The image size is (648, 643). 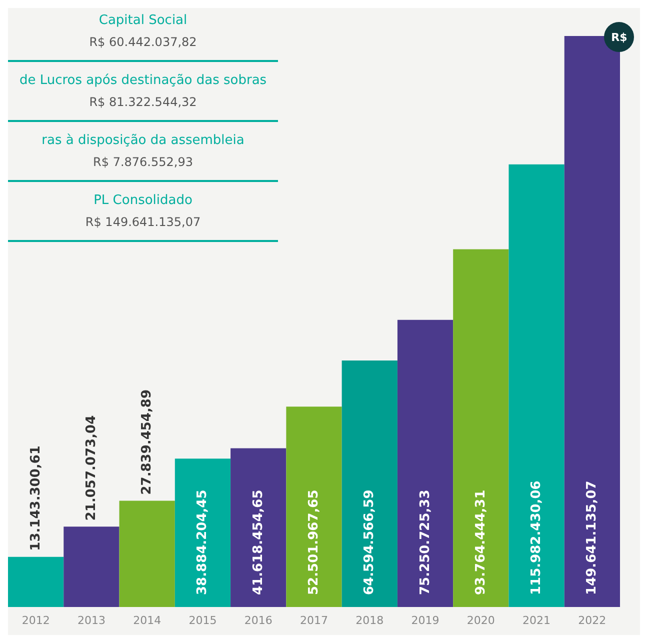 What do you see at coordinates (147, 442) in the screenshot?
I see `data-label: 27.839.454,89` at bounding box center [147, 442].